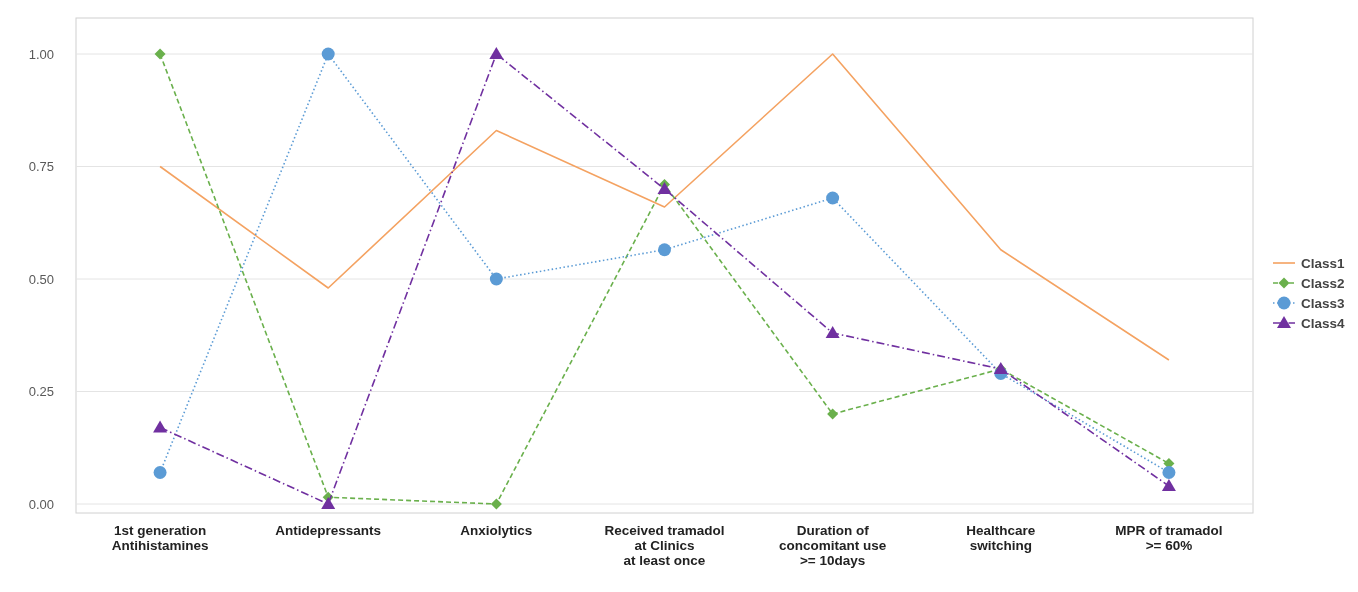 The image size is (1358, 592). What do you see at coordinates (1323, 263) in the screenshot?
I see `legend-label: Class1` at bounding box center [1323, 263].